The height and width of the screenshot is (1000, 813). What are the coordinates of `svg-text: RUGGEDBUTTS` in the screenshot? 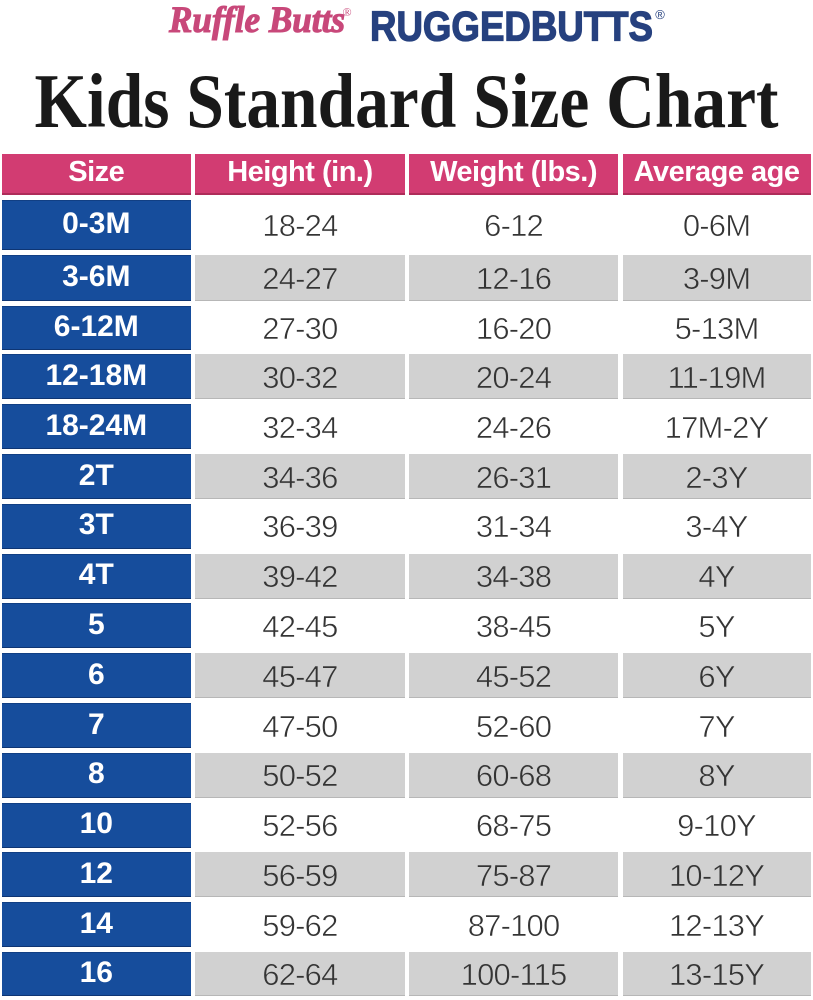 It's located at (511, 25).